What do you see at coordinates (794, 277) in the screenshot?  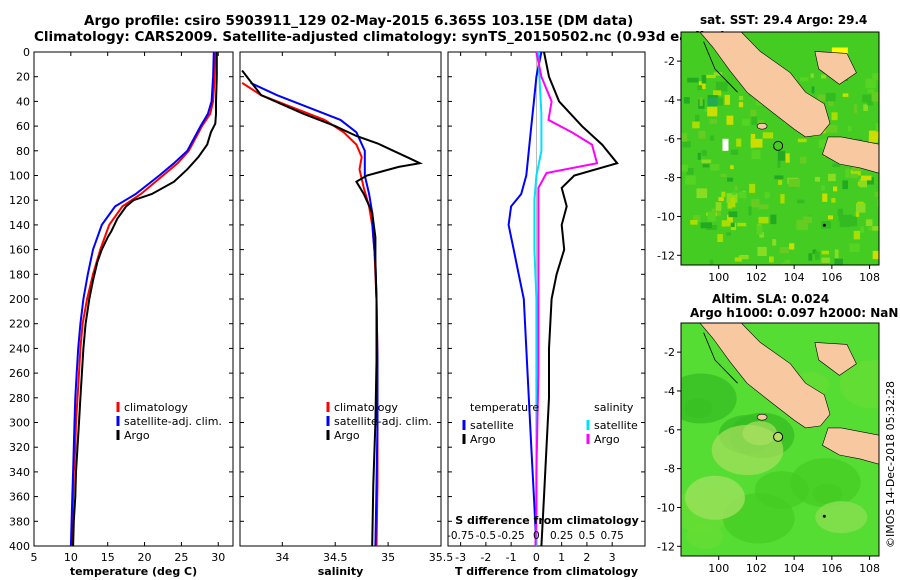 I see `x-tick-label: 104` at bounding box center [794, 277].